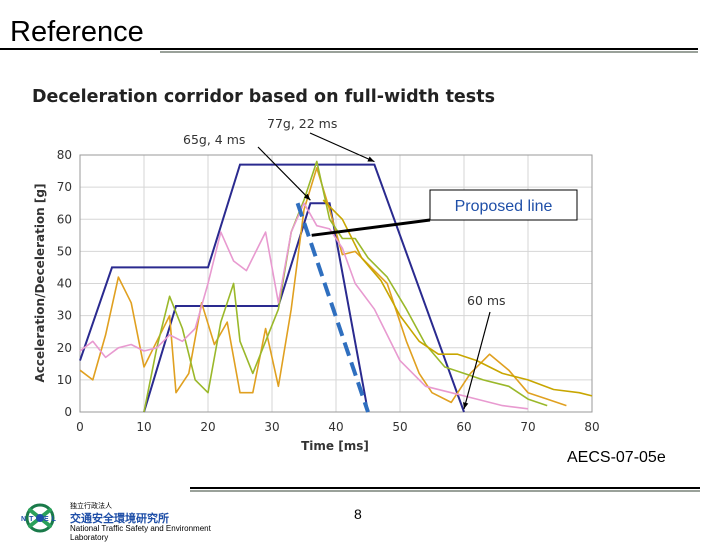 This screenshot has height=542, width=720. What do you see at coordinates (371, 227) in the screenshot?
I see `proposed-callout-pointer` at bounding box center [371, 227].